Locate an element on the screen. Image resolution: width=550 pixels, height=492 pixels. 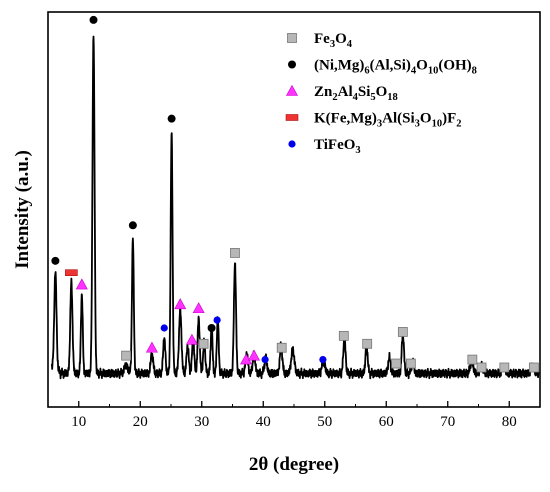
x-tick-label: 20 is located at coordinates (140, 422).